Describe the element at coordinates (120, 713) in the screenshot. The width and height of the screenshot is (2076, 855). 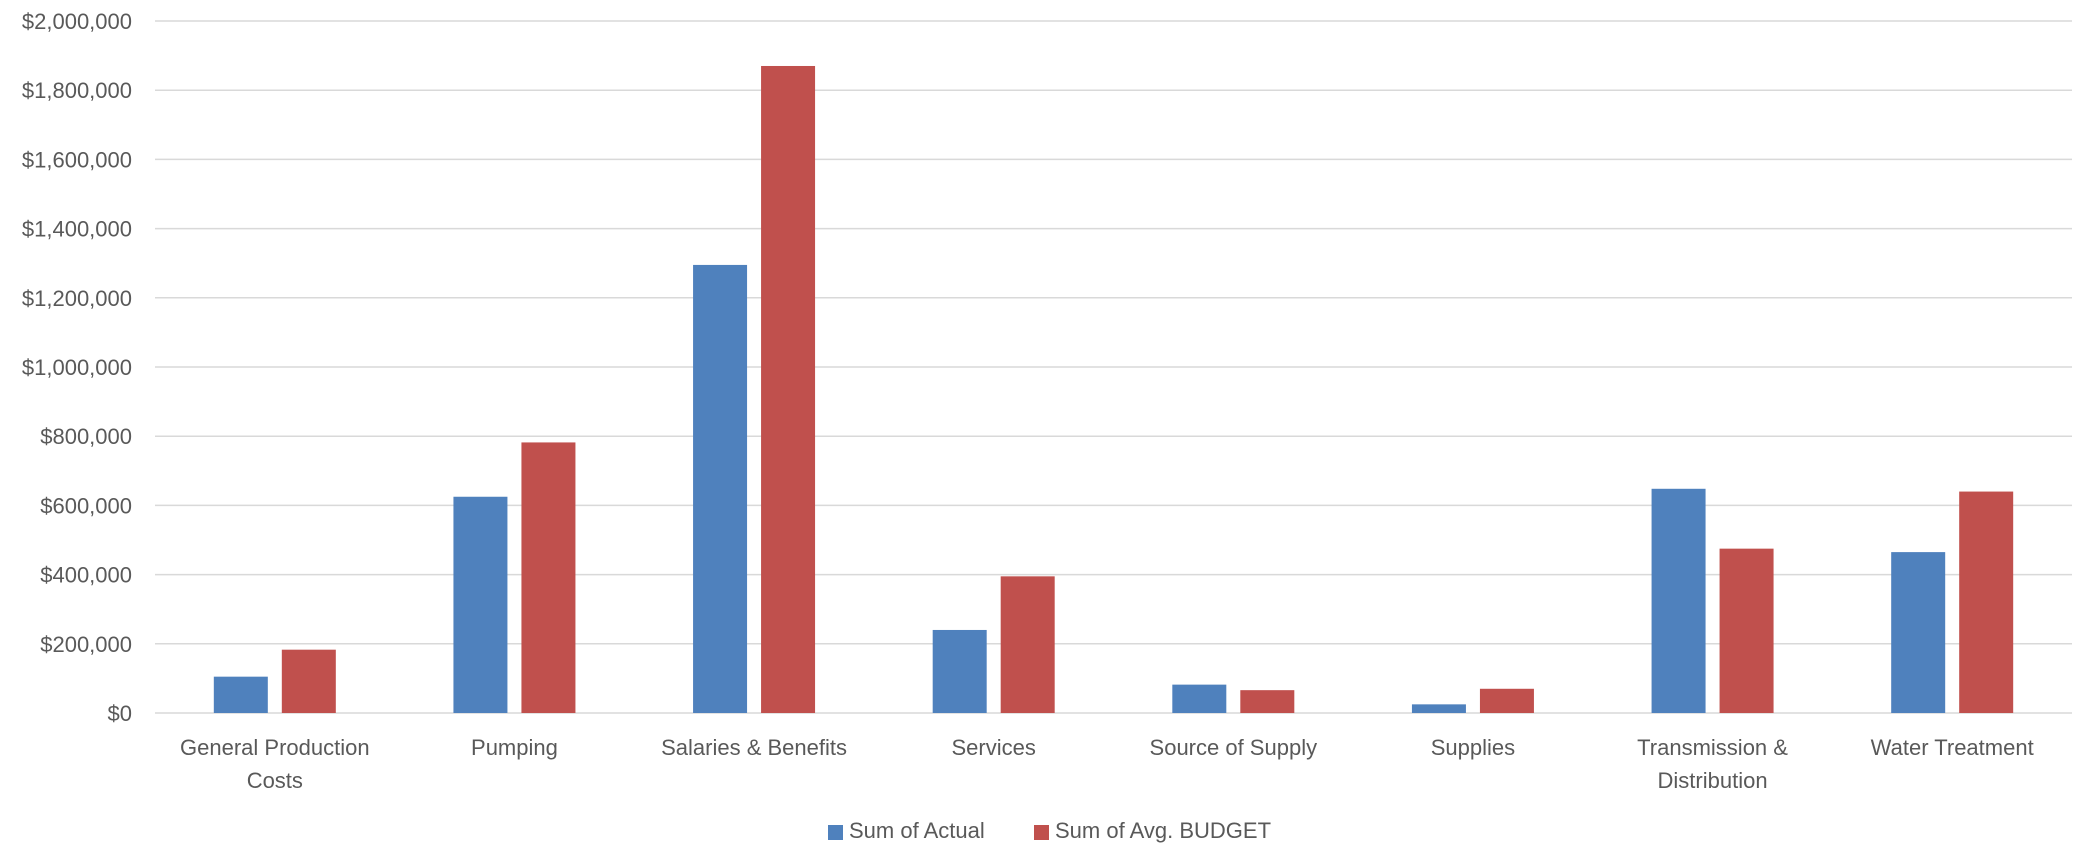
I see `y-tick-label: $0` at that location.